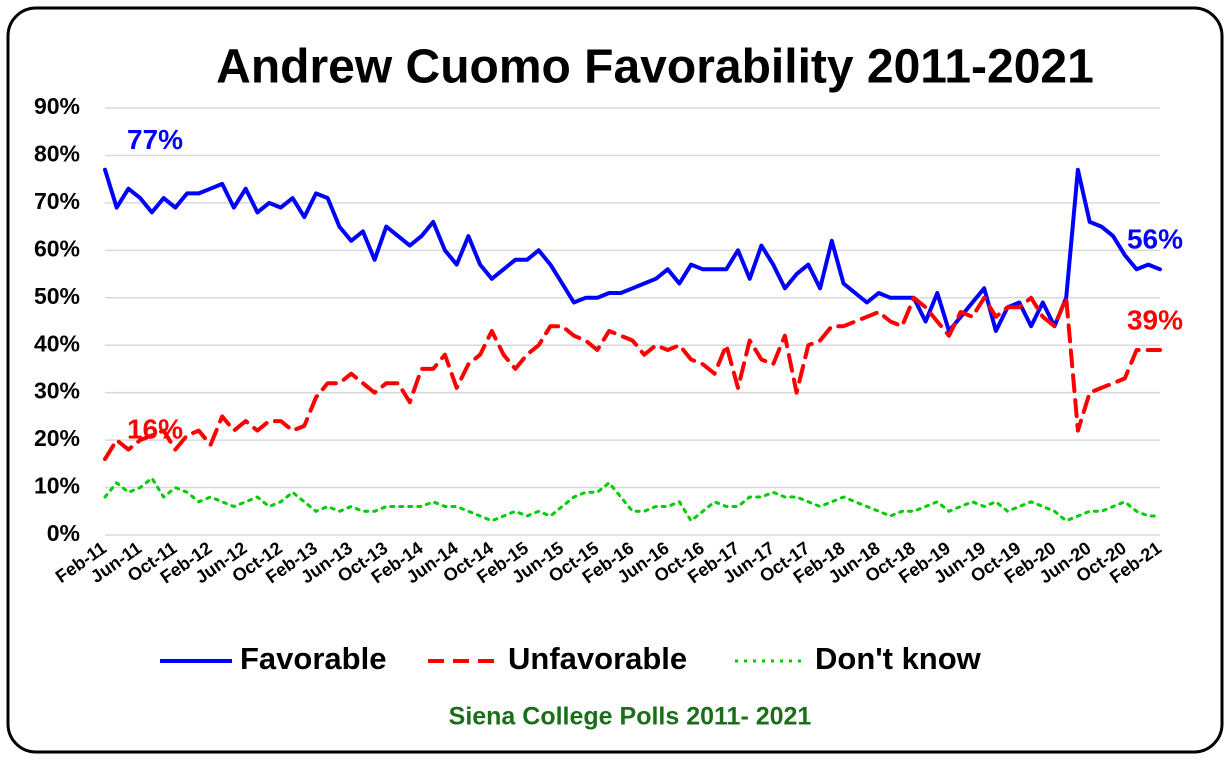  I want to click on y-tick-label: 50%, so click(57, 296).